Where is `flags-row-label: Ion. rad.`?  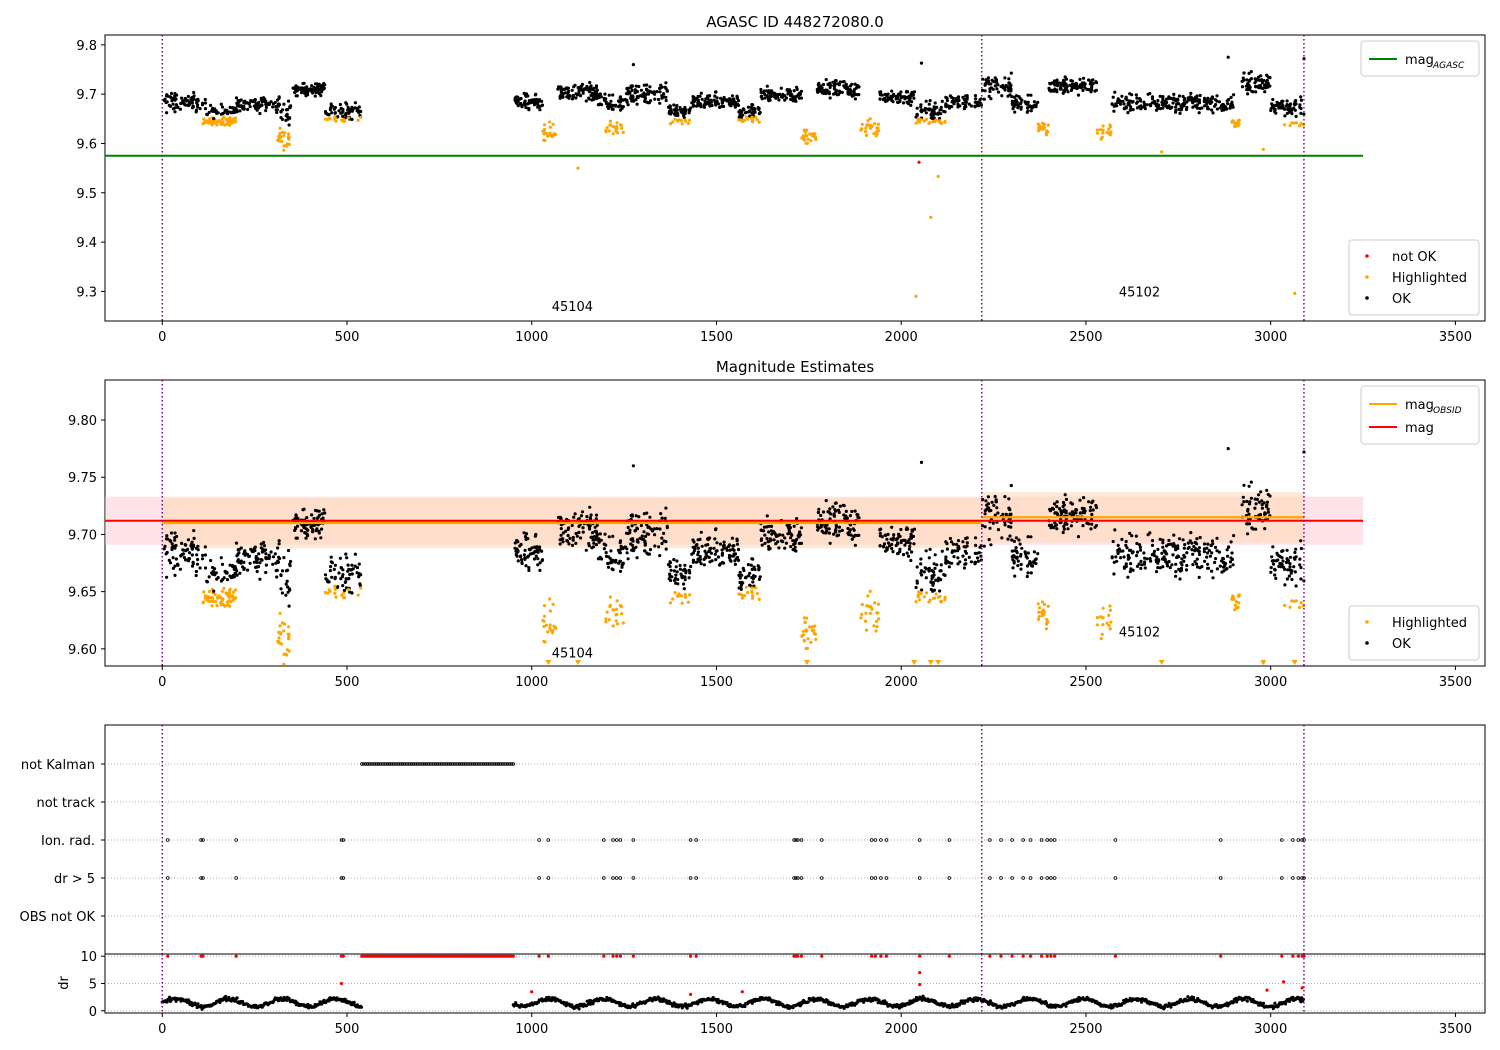 flags-row-label: Ion. rad. is located at coordinates (68, 841).